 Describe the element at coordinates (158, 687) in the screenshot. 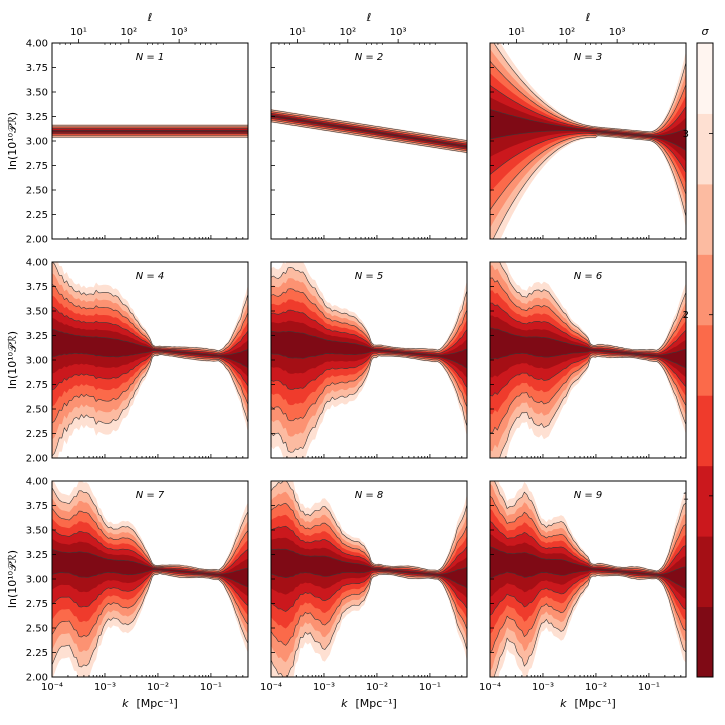

I see `x-tick-label: 10⁻²` at that location.